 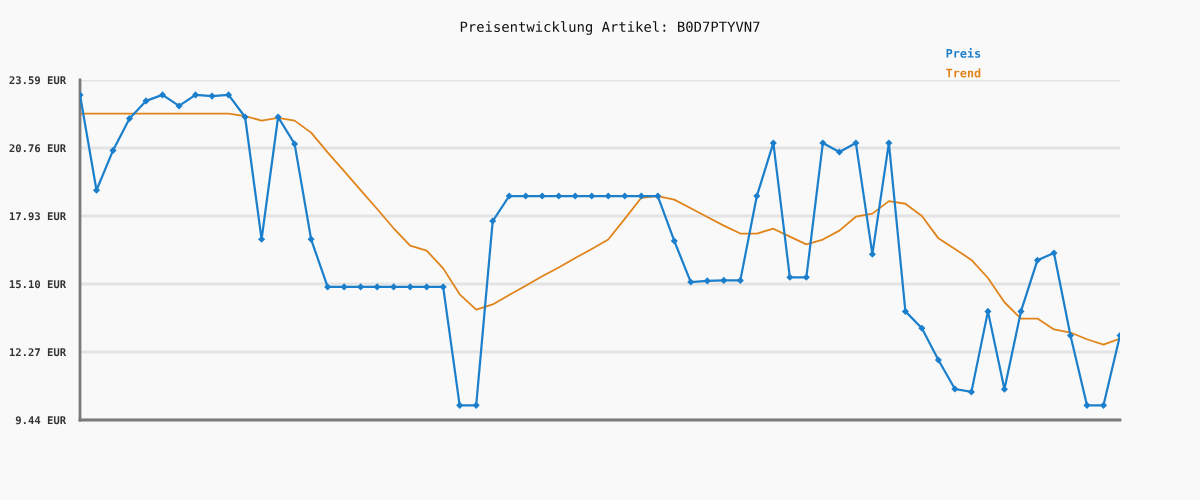 What do you see at coordinates (38, 352) in the screenshot?
I see `y-tick-label: 12.27 EUR` at bounding box center [38, 352].